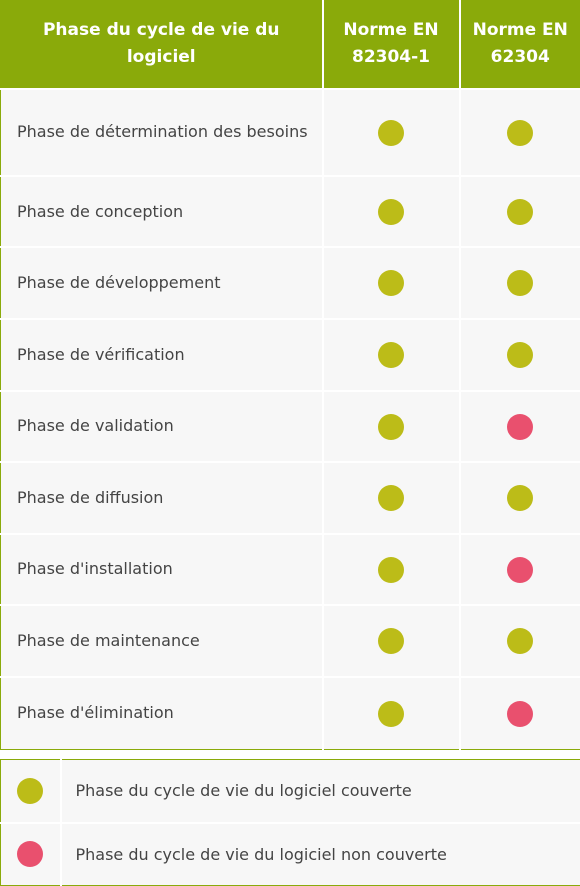  Describe the element at coordinates (162, 641) in the screenshot. I see `phase-cell: Phase de maintenance` at that location.